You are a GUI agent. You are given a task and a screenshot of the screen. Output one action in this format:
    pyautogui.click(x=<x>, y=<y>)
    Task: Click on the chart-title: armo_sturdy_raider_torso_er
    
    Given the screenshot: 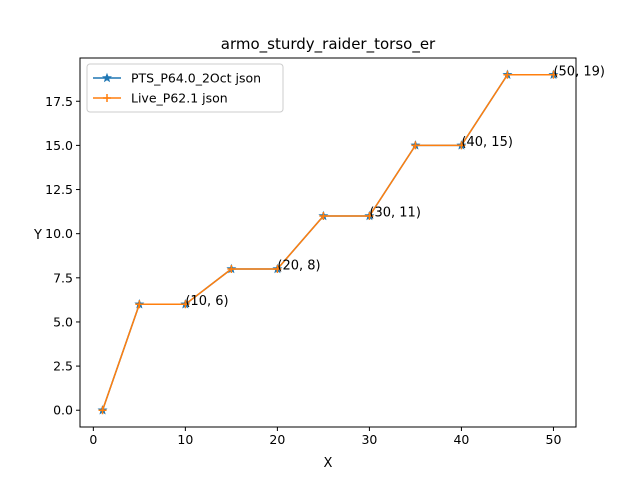 What is the action you would take?
    pyautogui.click(x=328, y=44)
    